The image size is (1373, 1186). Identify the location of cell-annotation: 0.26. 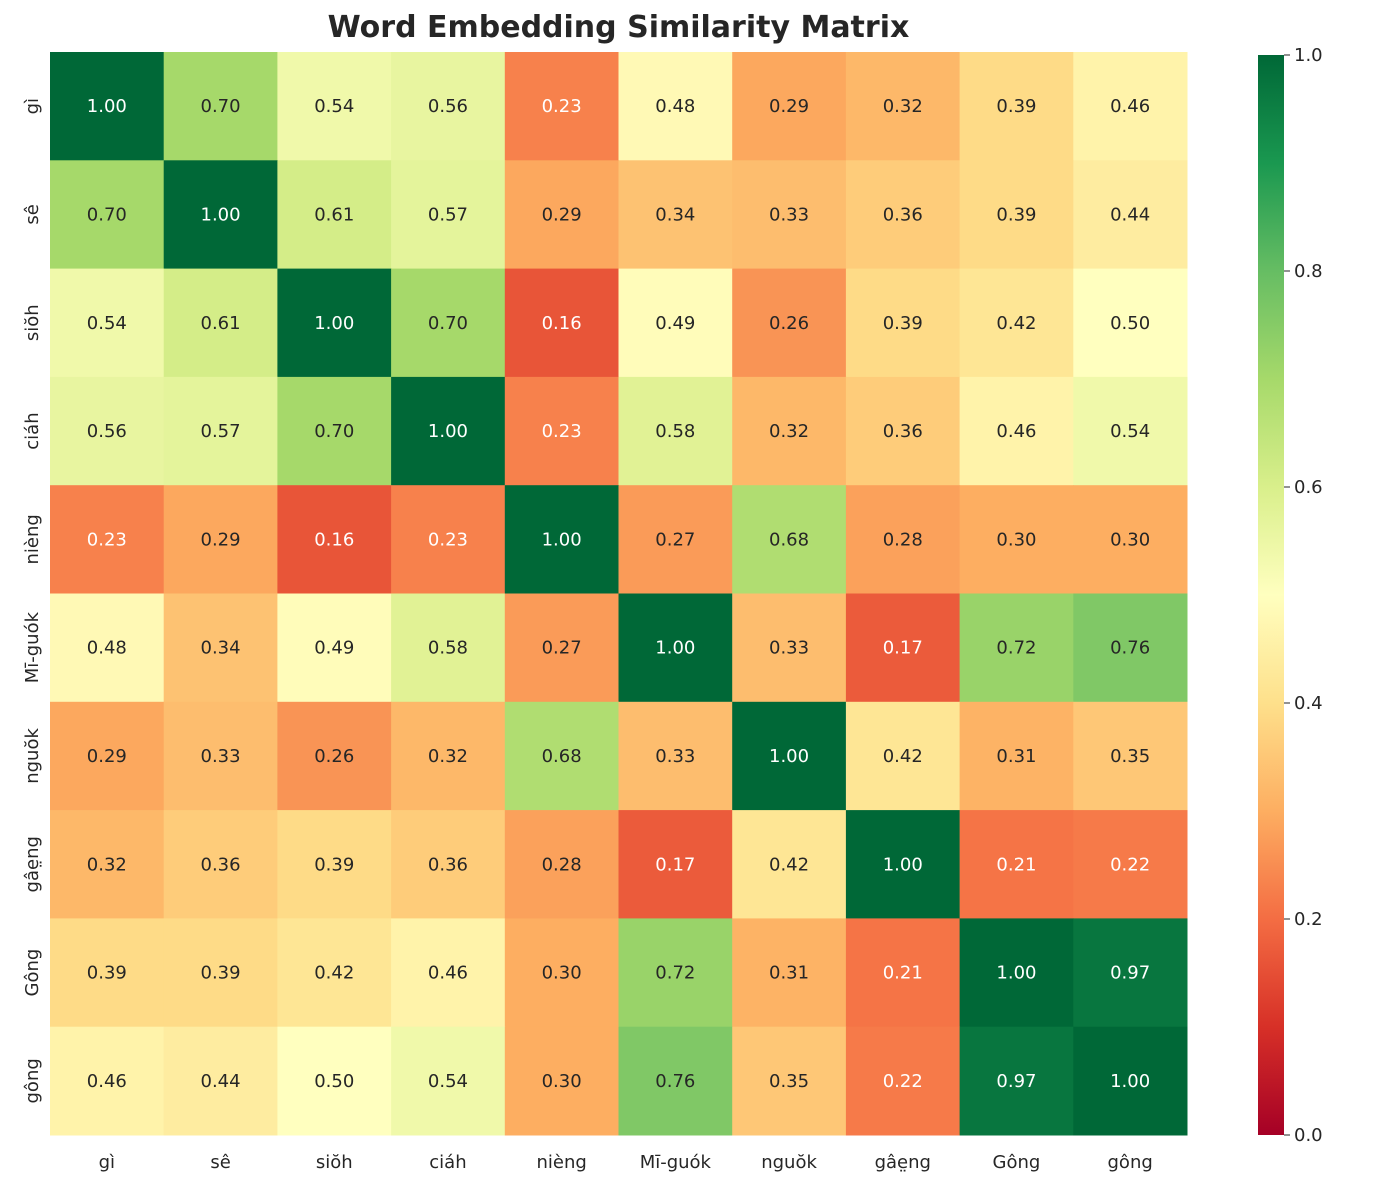
(334, 756).